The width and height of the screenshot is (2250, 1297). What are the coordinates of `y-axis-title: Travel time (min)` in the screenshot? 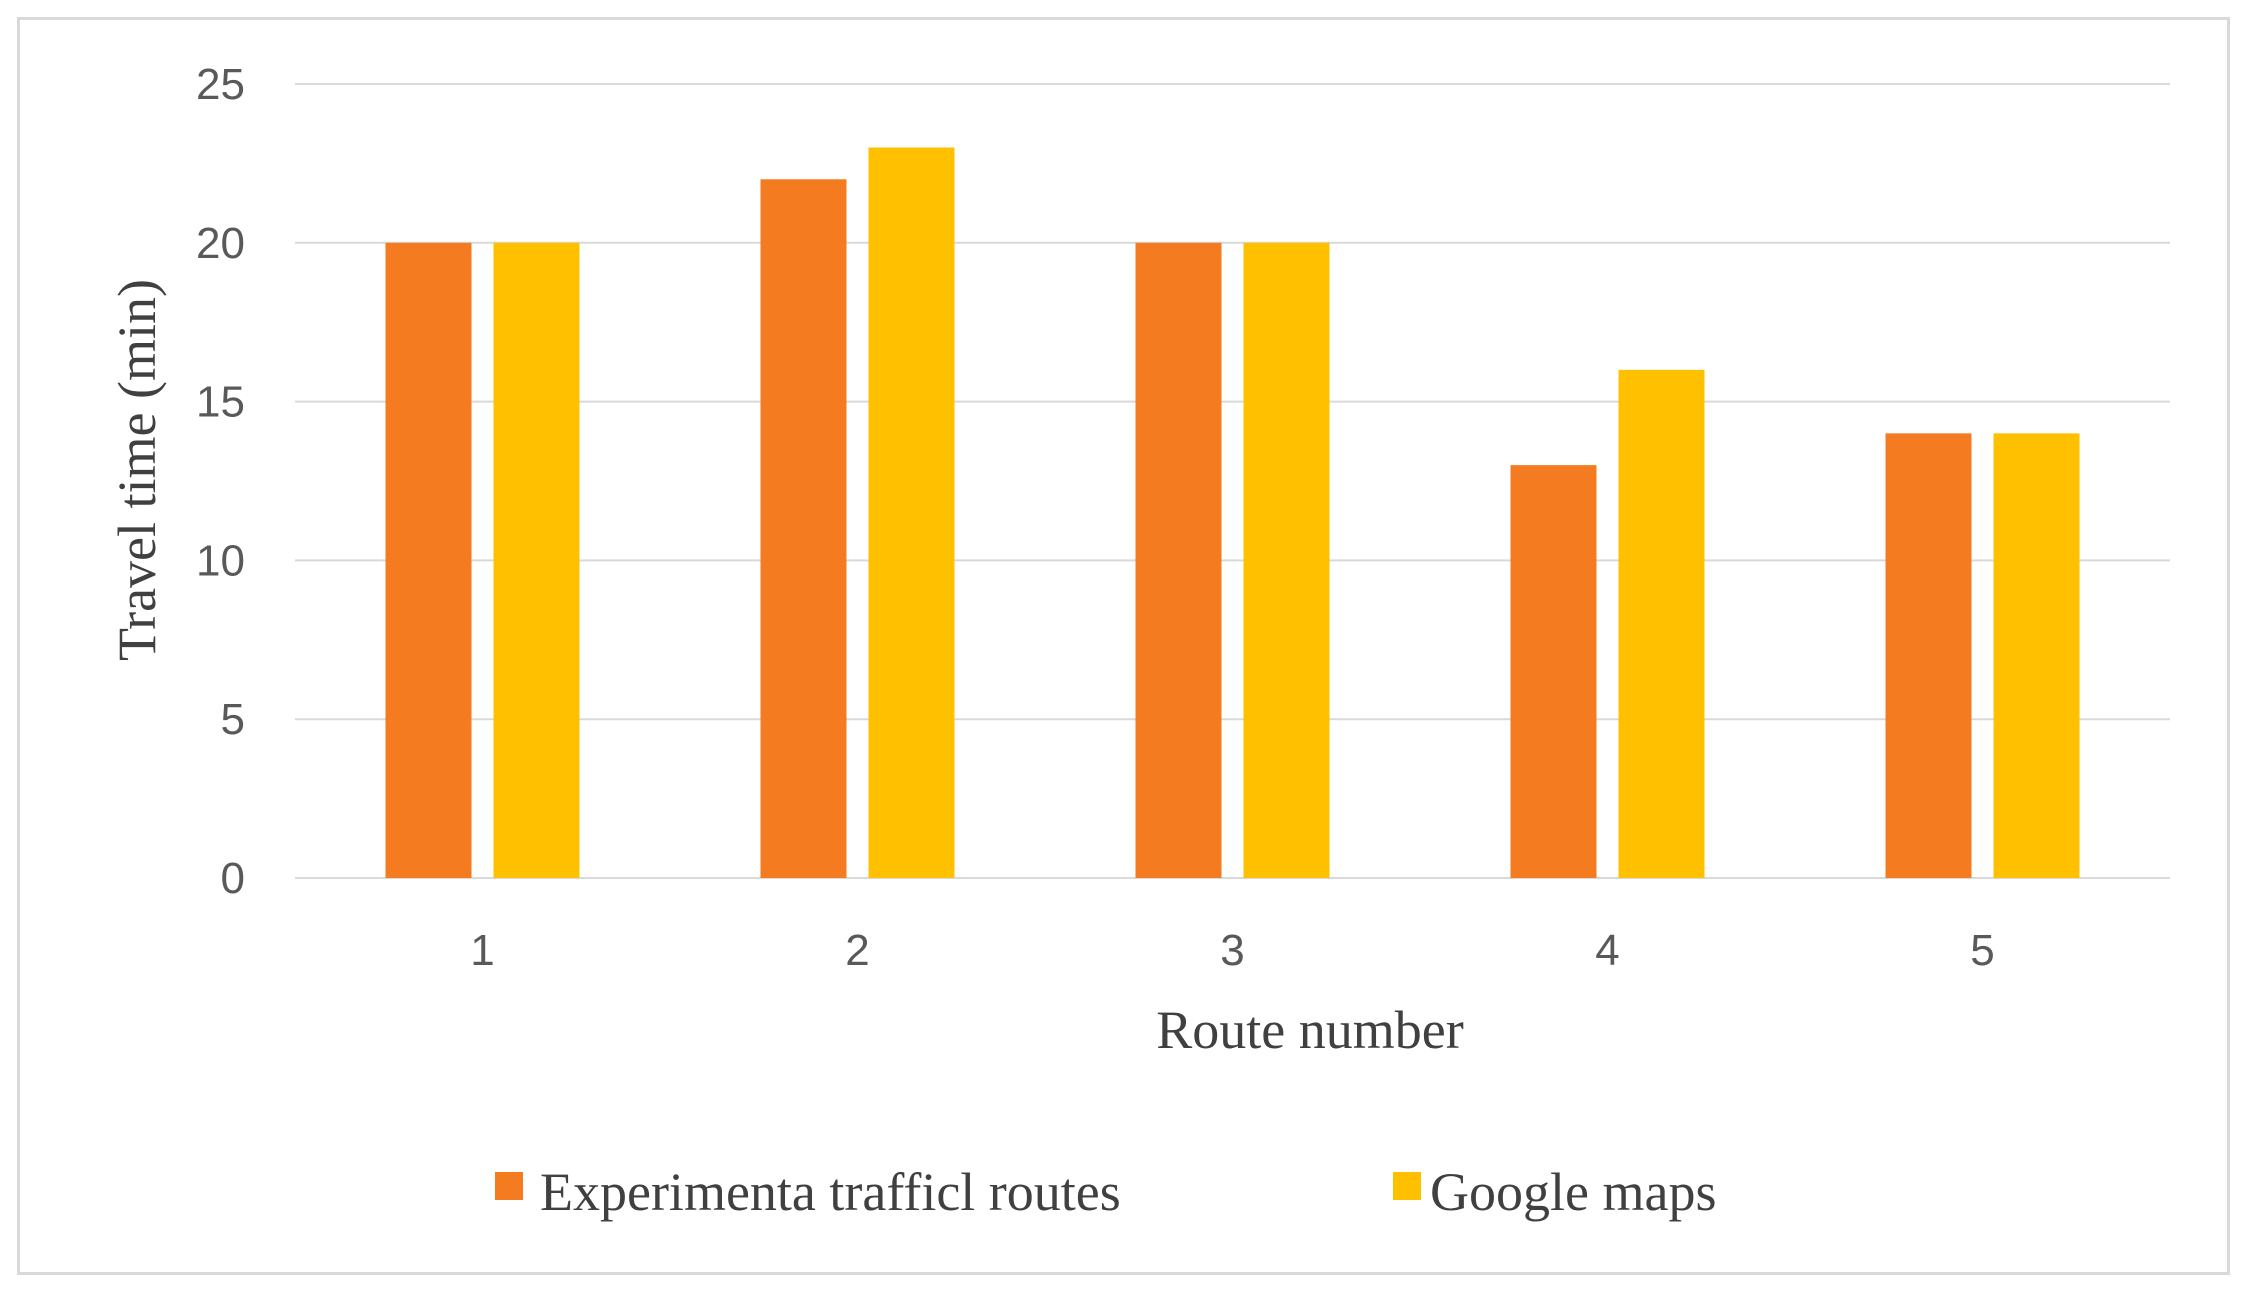 It's located at (137, 470).